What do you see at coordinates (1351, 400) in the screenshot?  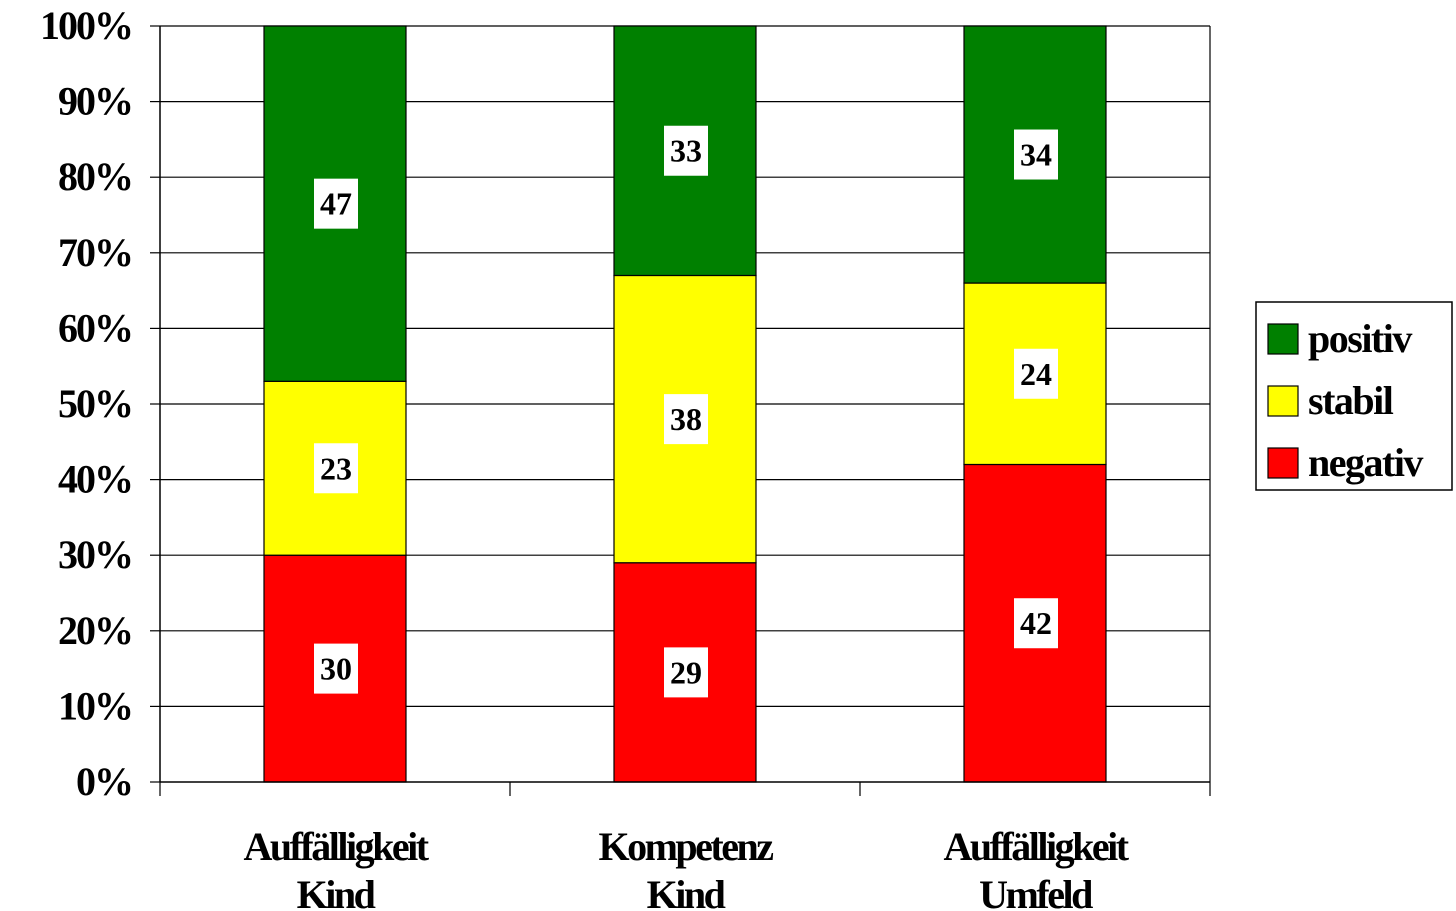 I see `legend-label-stabil: stabil` at bounding box center [1351, 400].